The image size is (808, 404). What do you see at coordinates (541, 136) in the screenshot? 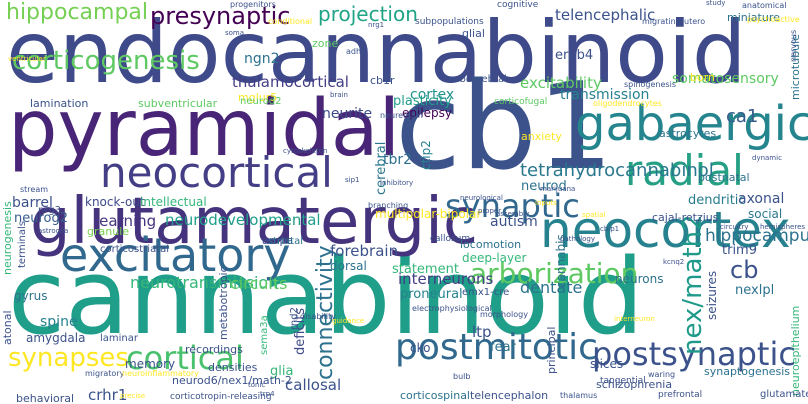
I see `cloud-word: anxiety` at bounding box center [541, 136].